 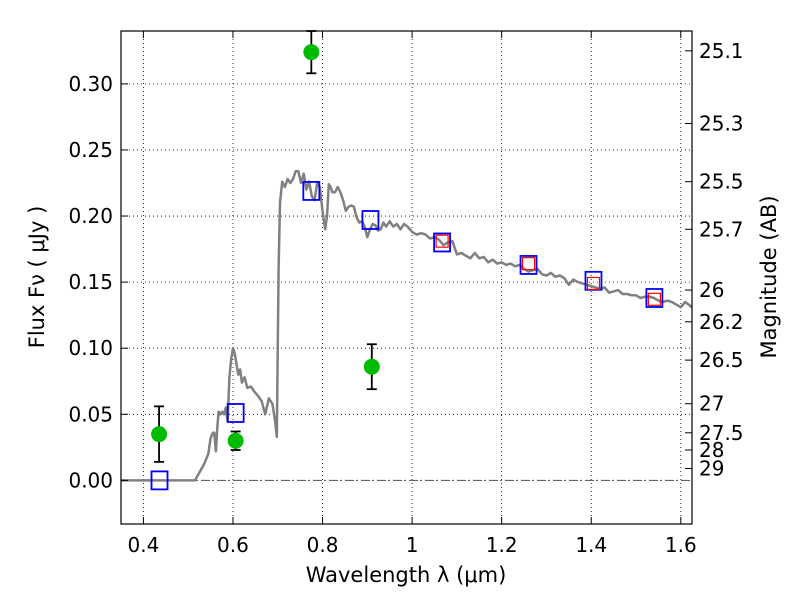 What do you see at coordinates (721, 124) in the screenshot?
I see `y2-tick-label: 25.3` at bounding box center [721, 124].